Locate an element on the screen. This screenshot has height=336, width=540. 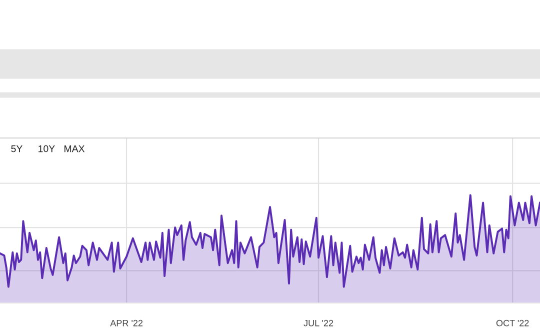
x-tick-label: OCT '22 is located at coordinates (512, 323).